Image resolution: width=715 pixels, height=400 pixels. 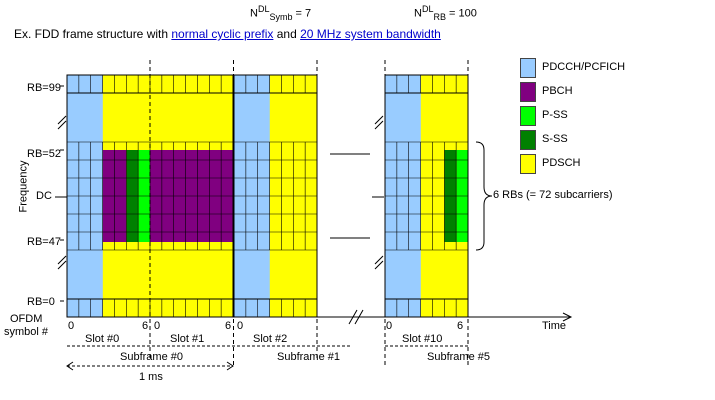 What do you see at coordinates (44, 88) in the screenshot?
I see `rb99-label: RB=99` at bounding box center [44, 88].